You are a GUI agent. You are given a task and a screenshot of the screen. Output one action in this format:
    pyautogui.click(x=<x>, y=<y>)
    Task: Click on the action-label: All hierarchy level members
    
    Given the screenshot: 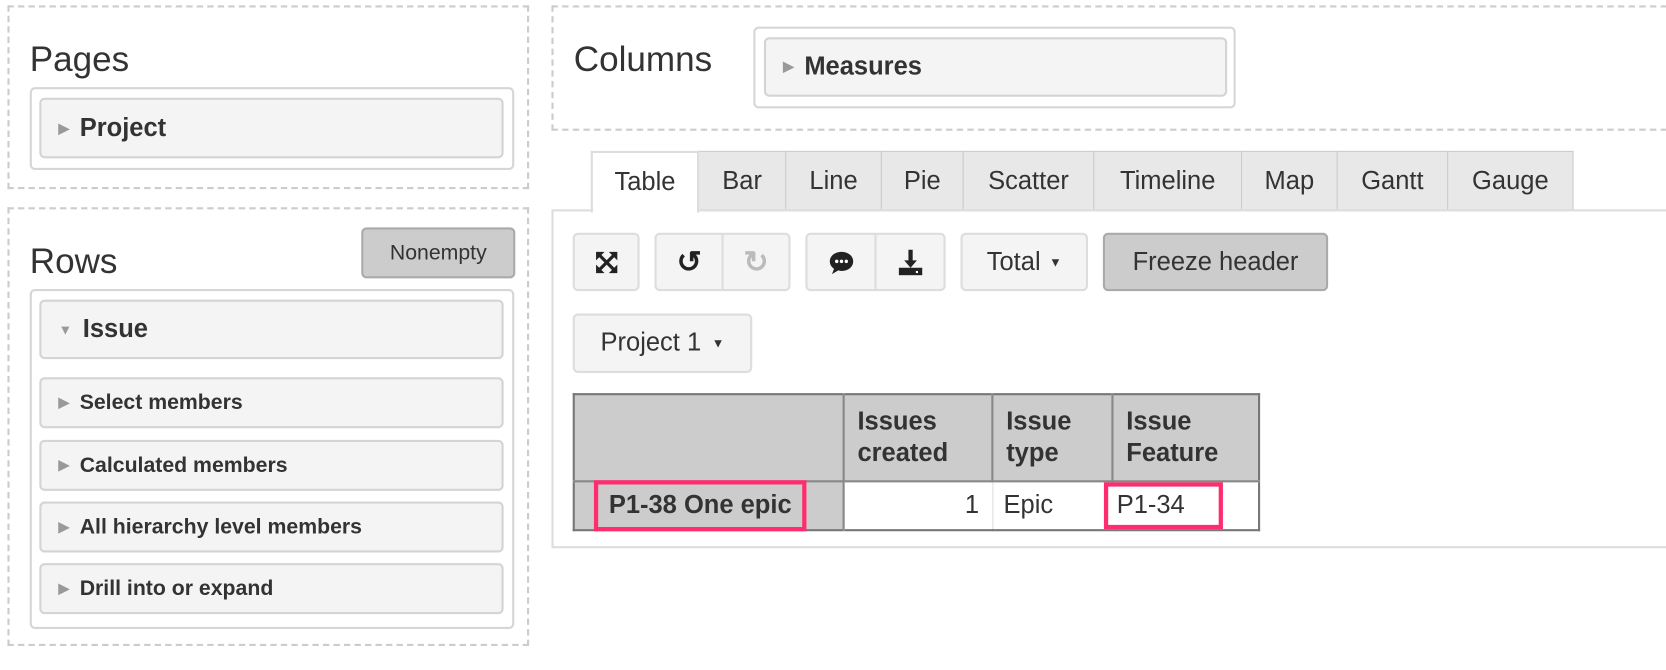 What is the action you would take?
    pyautogui.click(x=220, y=526)
    